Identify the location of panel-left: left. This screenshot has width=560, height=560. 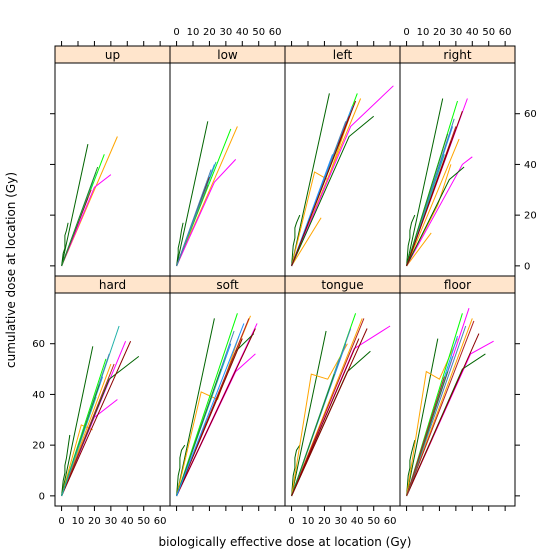
(342, 161).